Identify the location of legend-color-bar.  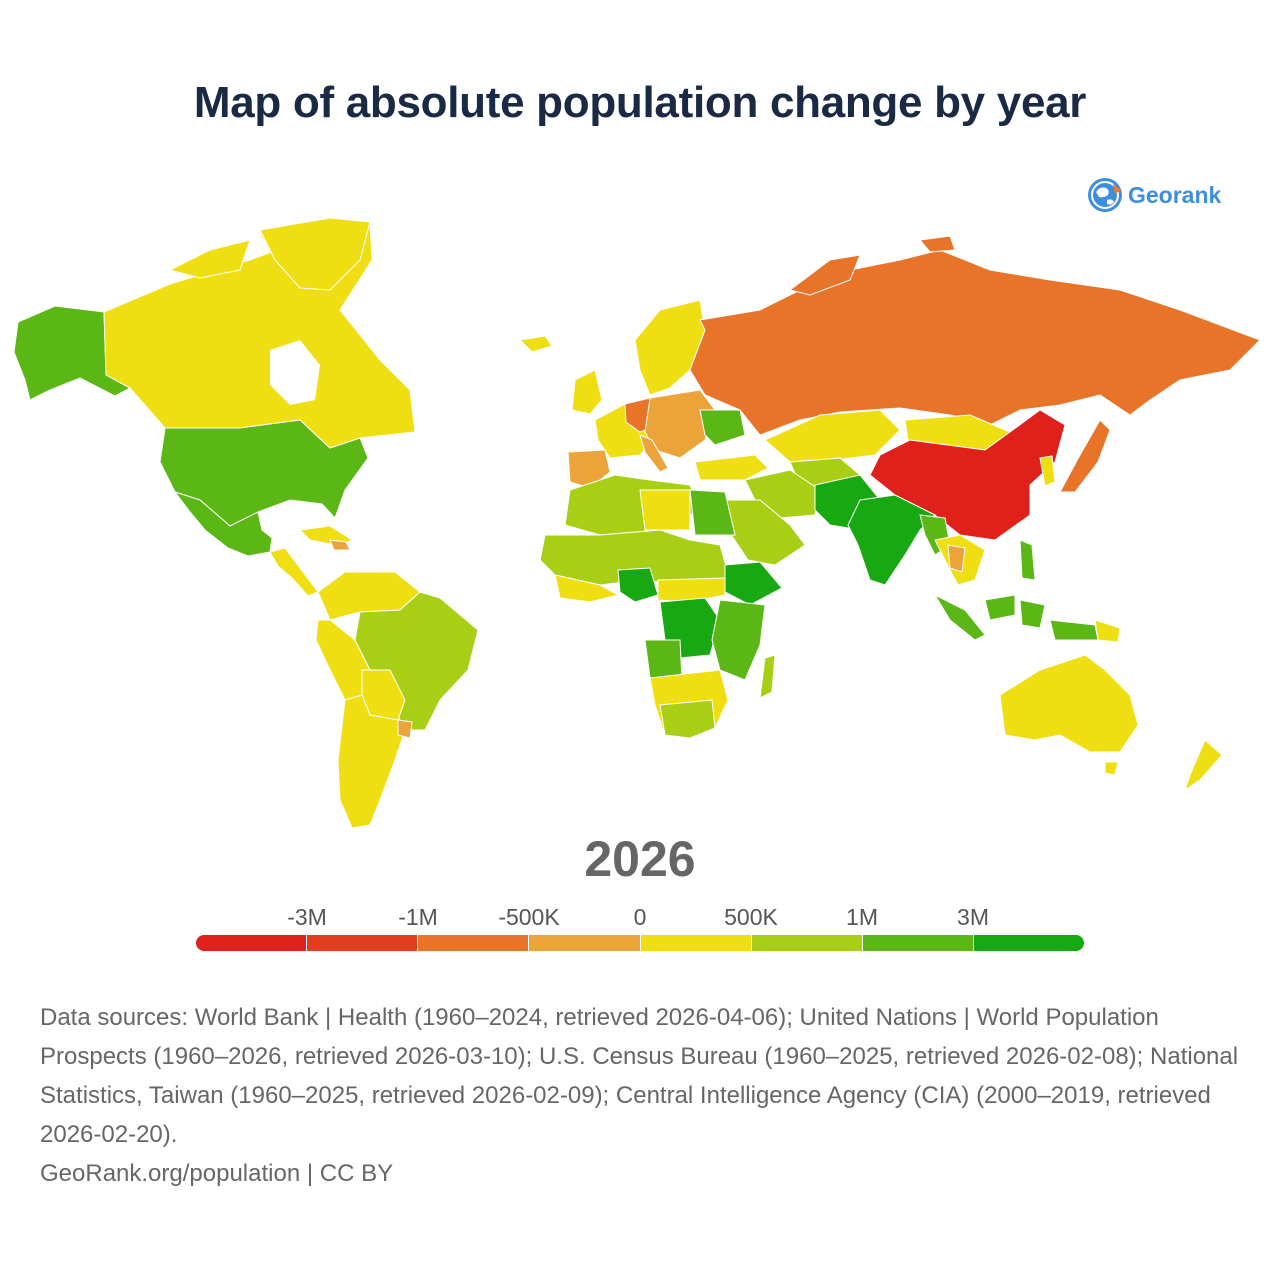
(640, 943).